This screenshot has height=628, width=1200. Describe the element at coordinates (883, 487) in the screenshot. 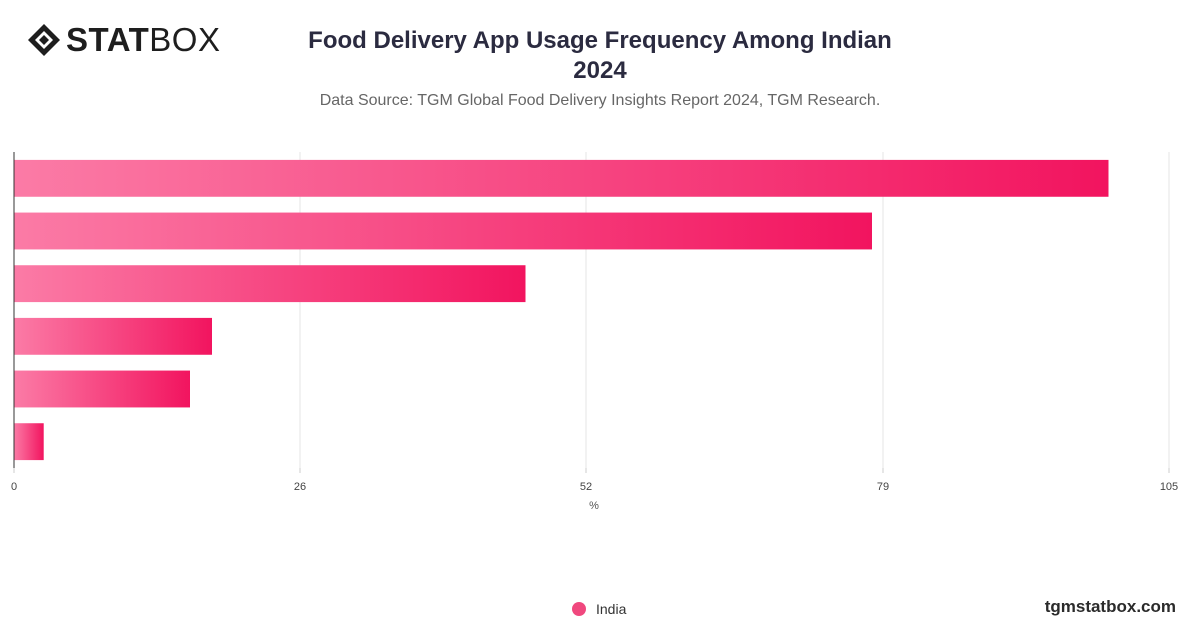

I see `x-tick-label: 79` at that location.